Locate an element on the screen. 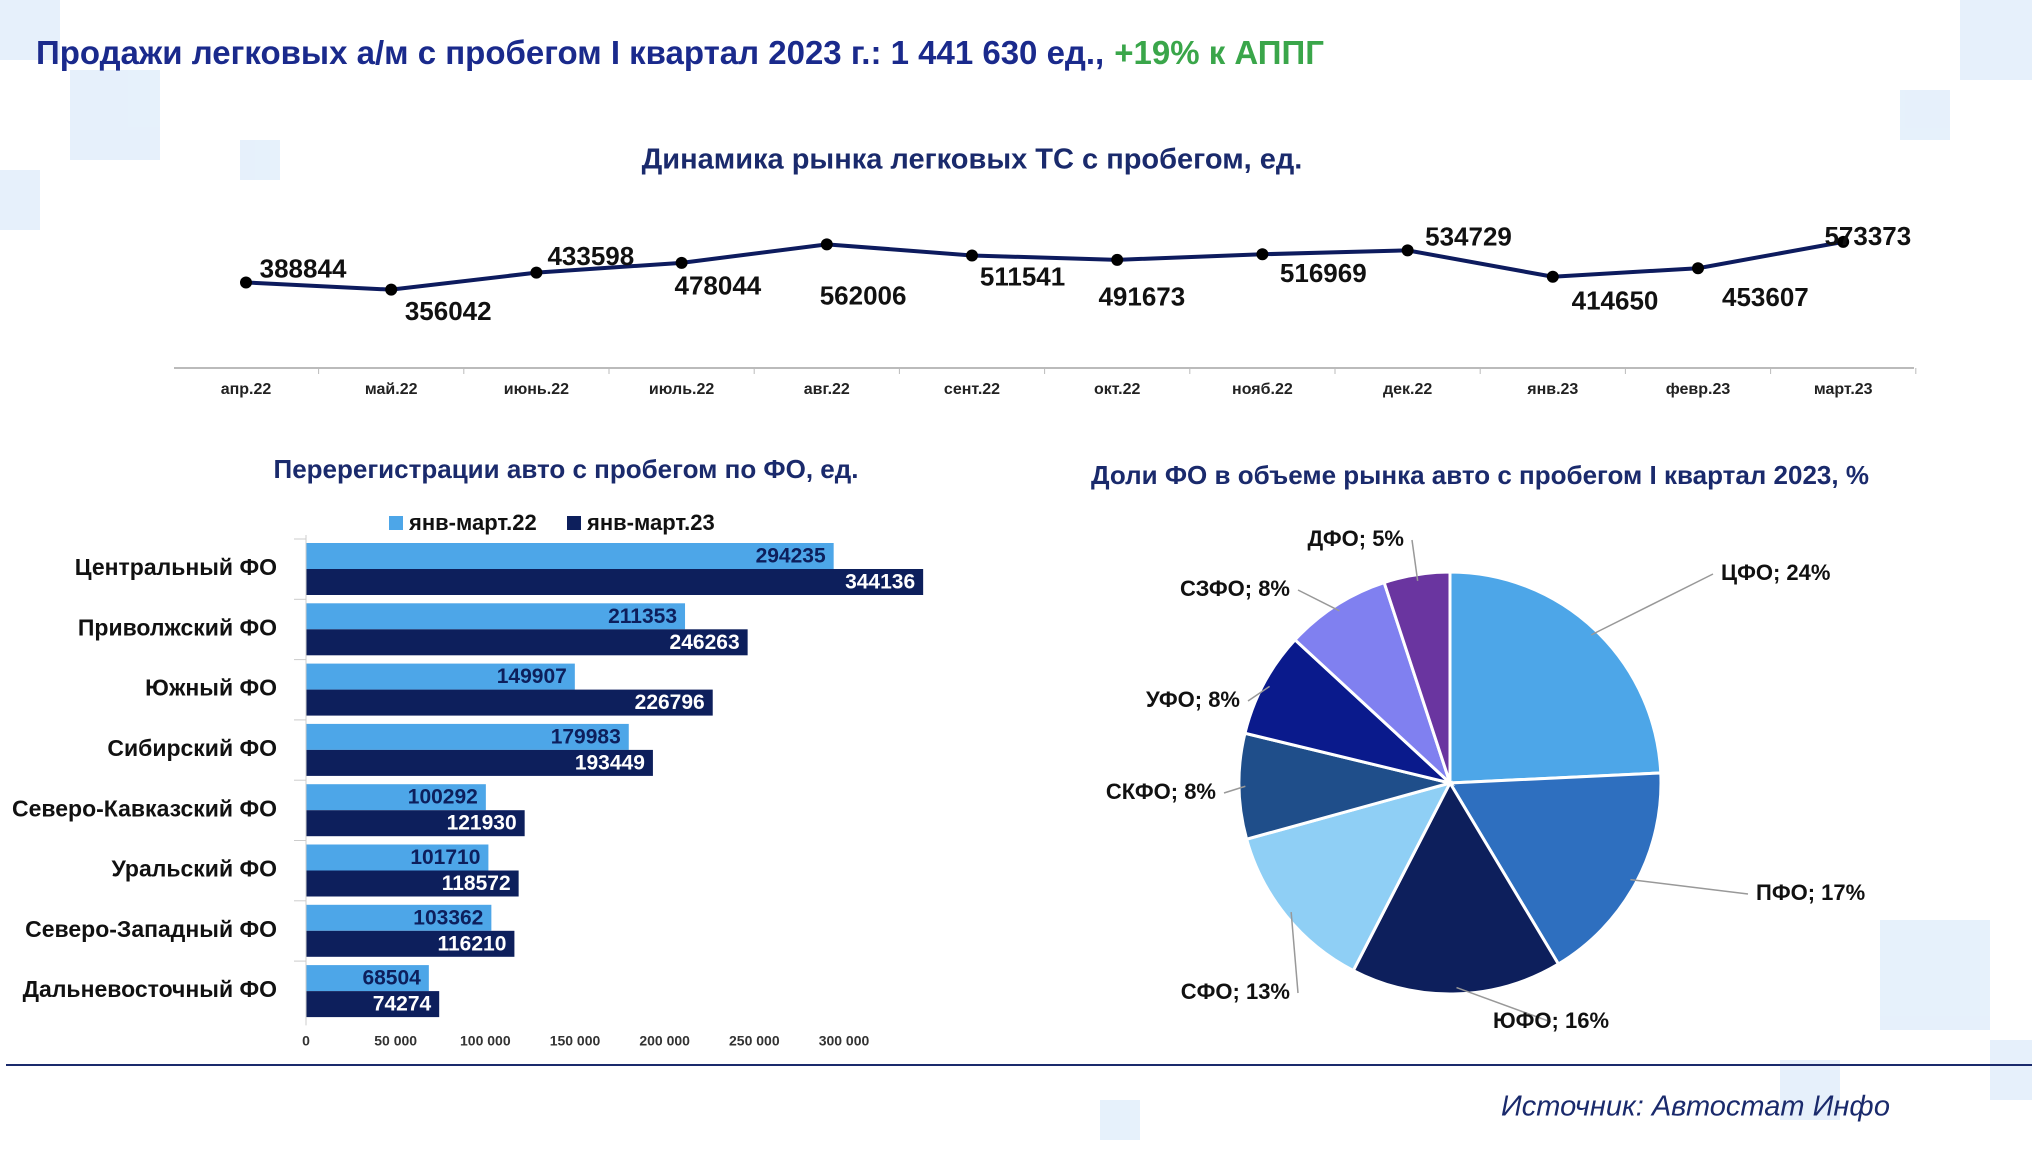  x-tick-label: 100 000 is located at coordinates (485, 1041).